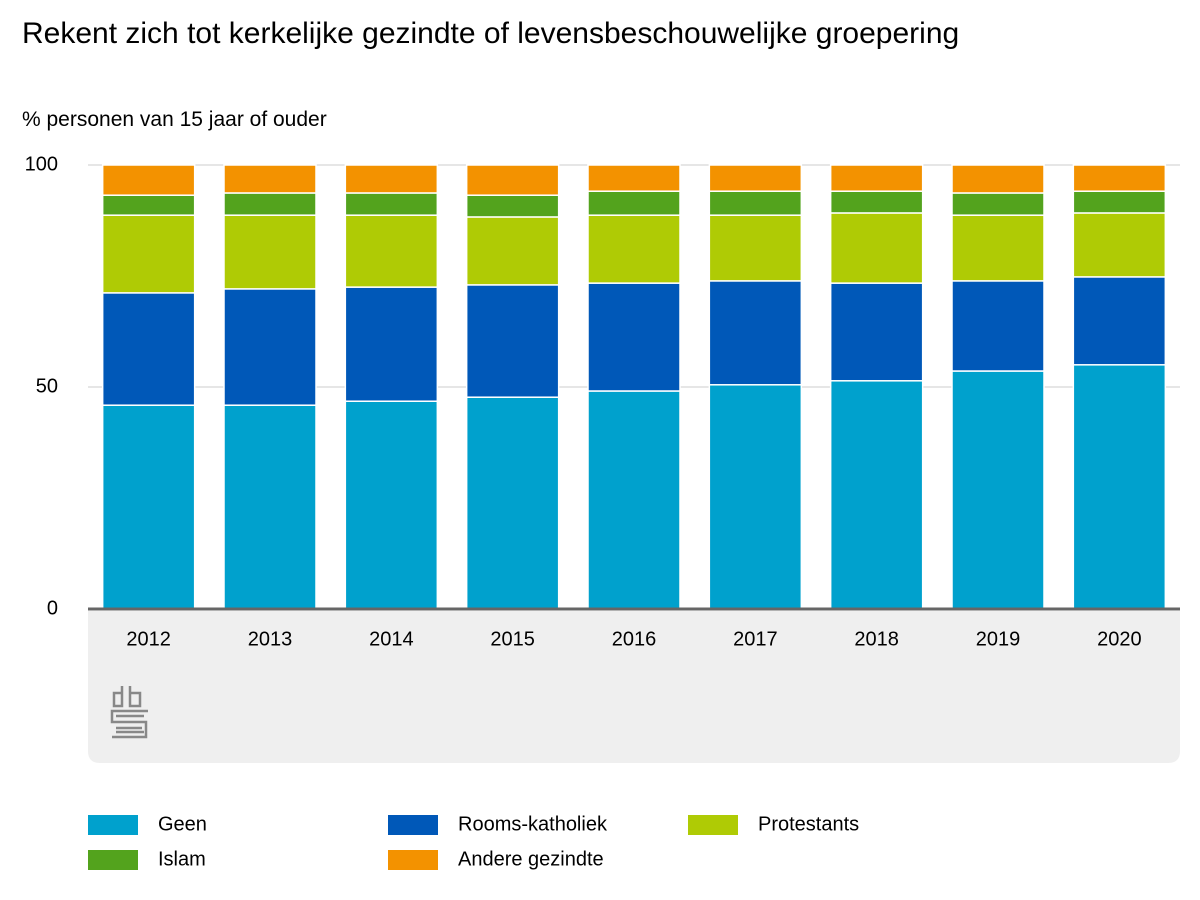 The height and width of the screenshot is (900, 1200). What do you see at coordinates (755, 639) in the screenshot?
I see `x-tick-label: 2017` at bounding box center [755, 639].